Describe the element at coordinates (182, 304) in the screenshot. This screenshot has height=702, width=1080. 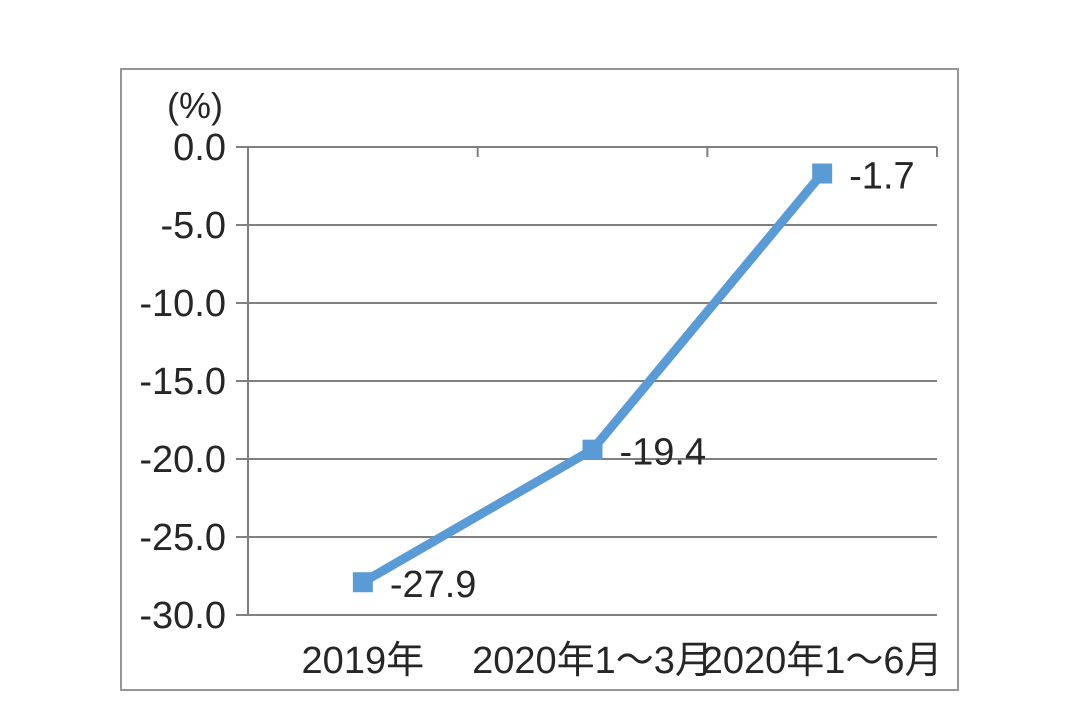
I see `y-axis-tick-label: -10.0` at that location.